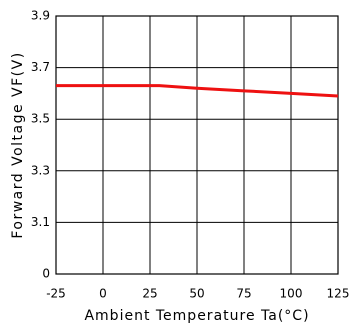  Describe the element at coordinates (291, 294) in the screenshot. I see `x-tick-label: 100` at that location.